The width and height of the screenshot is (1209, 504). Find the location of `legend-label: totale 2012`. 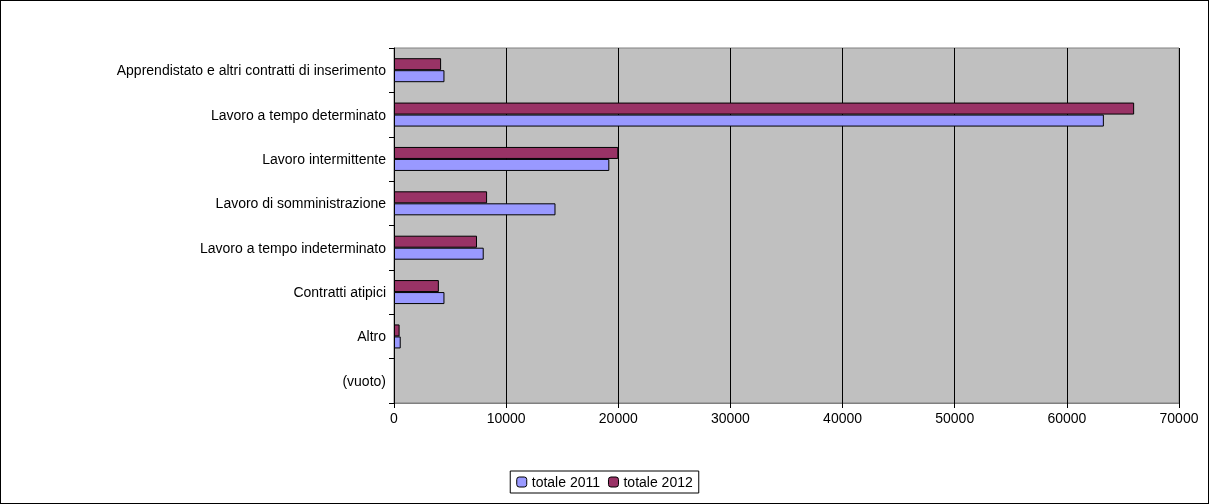

legend-label: totale 2012 is located at coordinates (658, 482).